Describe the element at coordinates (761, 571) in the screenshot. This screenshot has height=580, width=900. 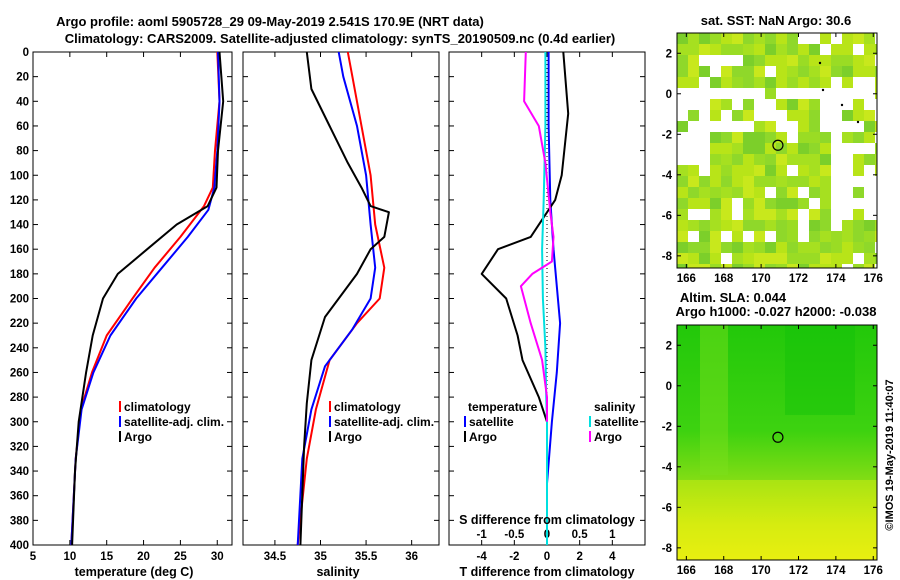
I see `map-x-tick-label: 170` at that location.